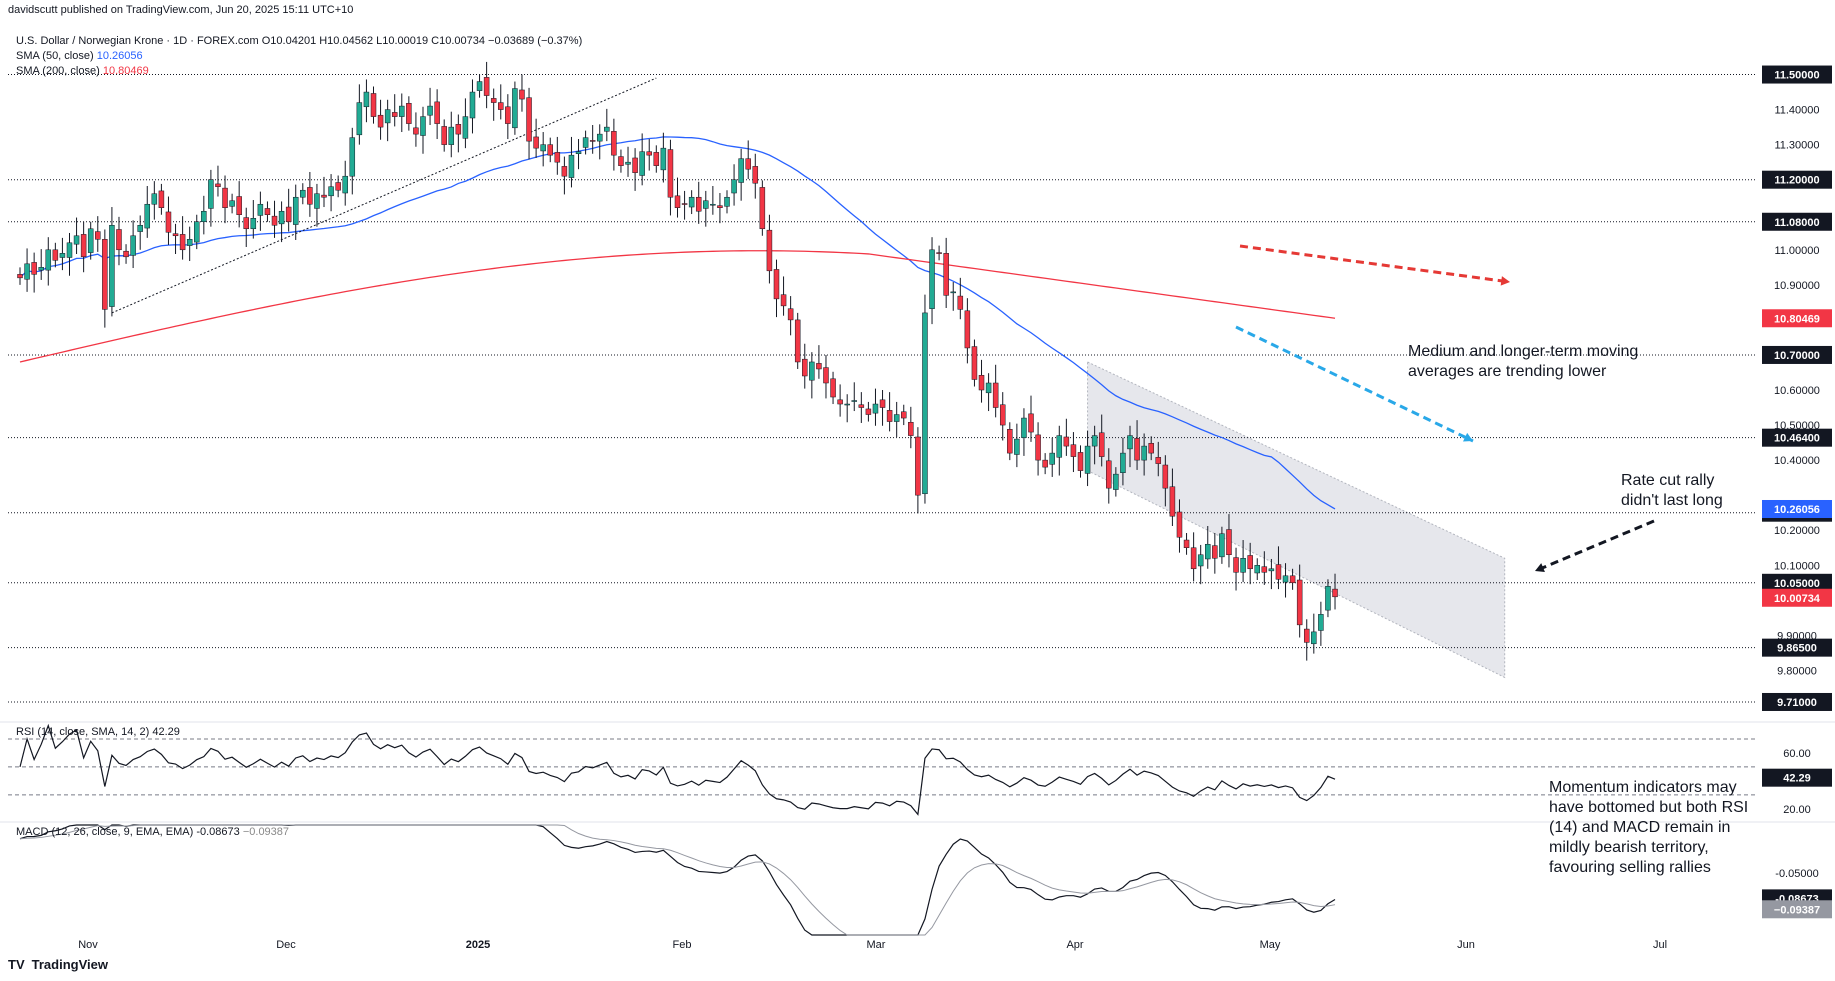 This screenshot has height=981, width=1835. Describe the element at coordinates (1797, 391) in the screenshot. I see `y-tick-label: 10.60000` at that location.